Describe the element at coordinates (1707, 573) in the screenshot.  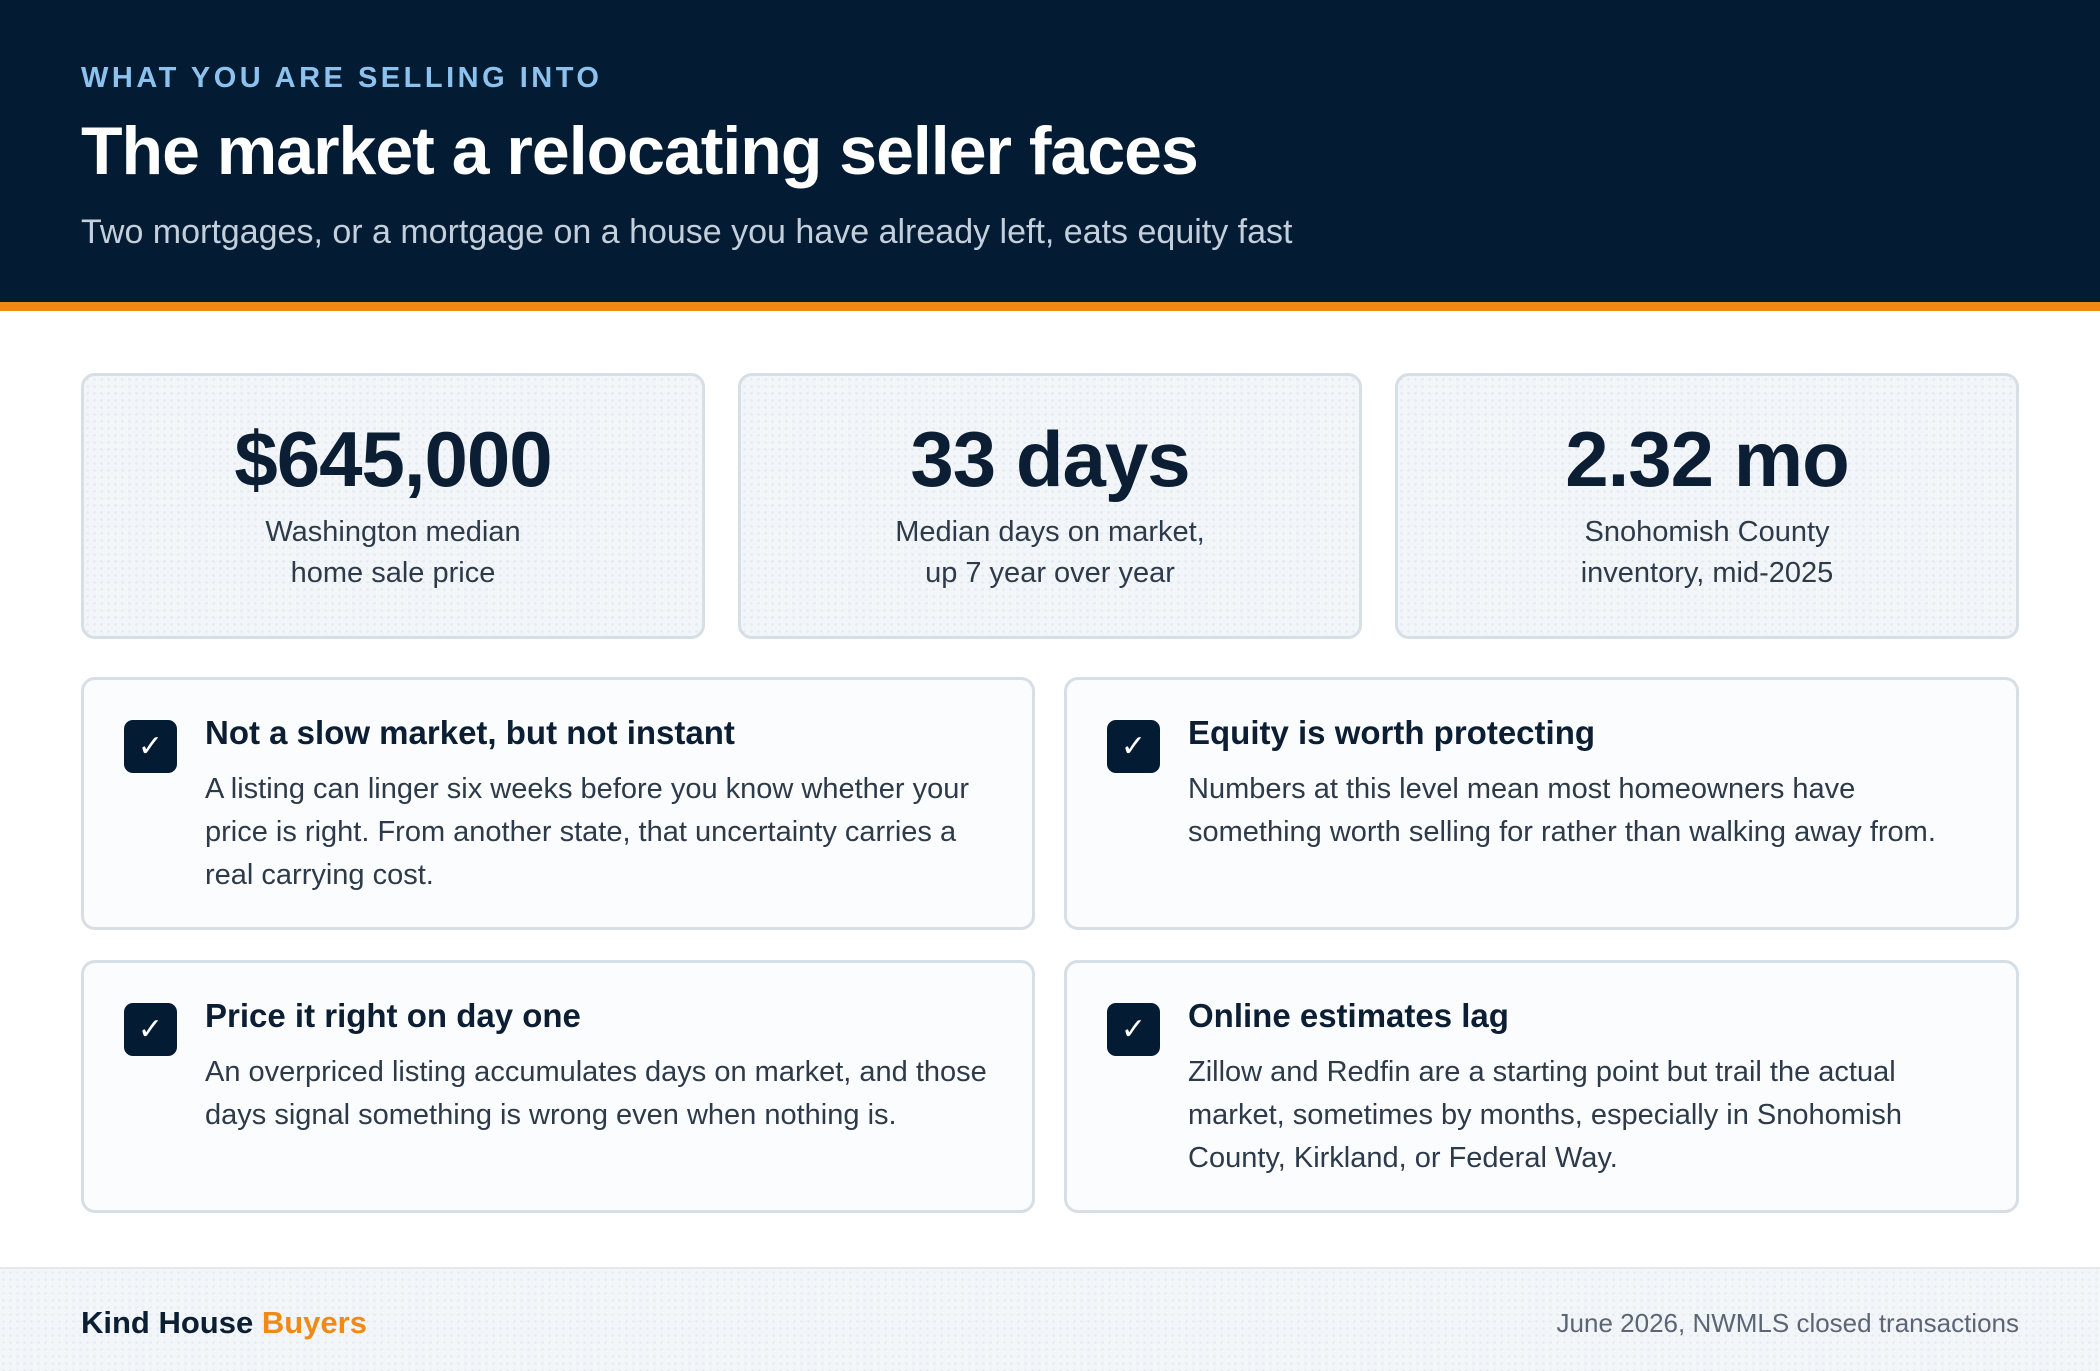
I see `stat-label-line: inventory, mid-2025` at that location.